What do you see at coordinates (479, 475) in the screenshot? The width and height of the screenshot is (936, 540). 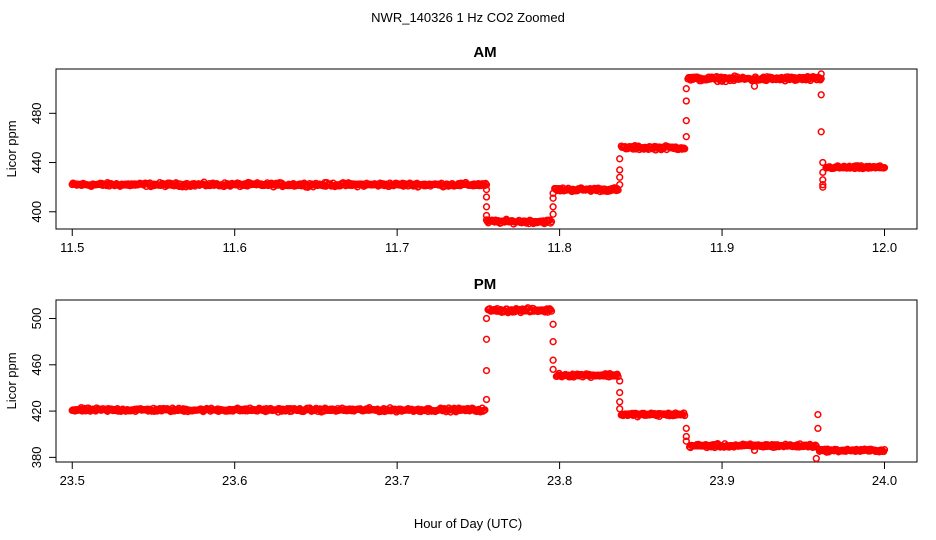 I see `pm-x-axis: 23.5 23.6 23.7 23.8 23.9 24.0` at bounding box center [479, 475].